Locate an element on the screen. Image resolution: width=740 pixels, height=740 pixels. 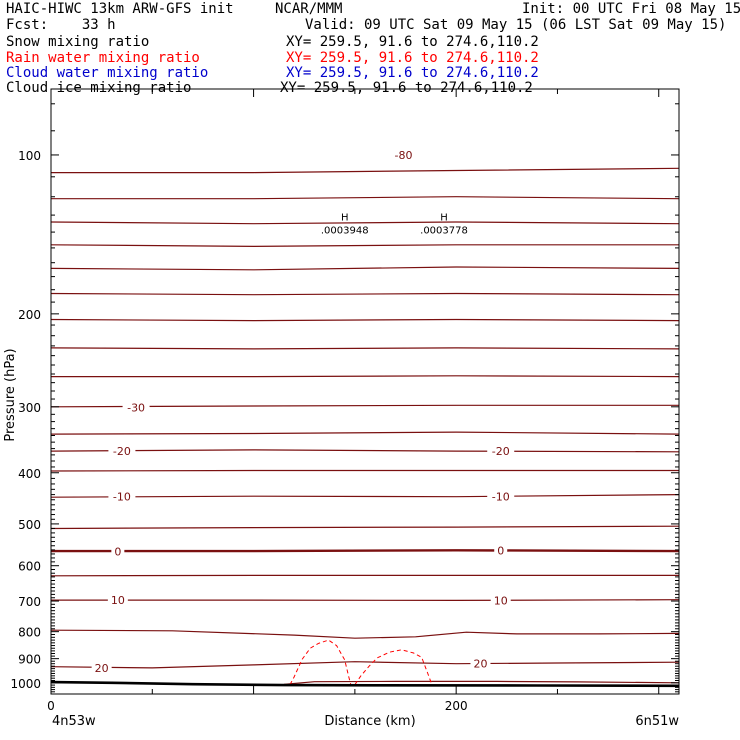
x-axis-label: Distance (km) is located at coordinates (369, 721).